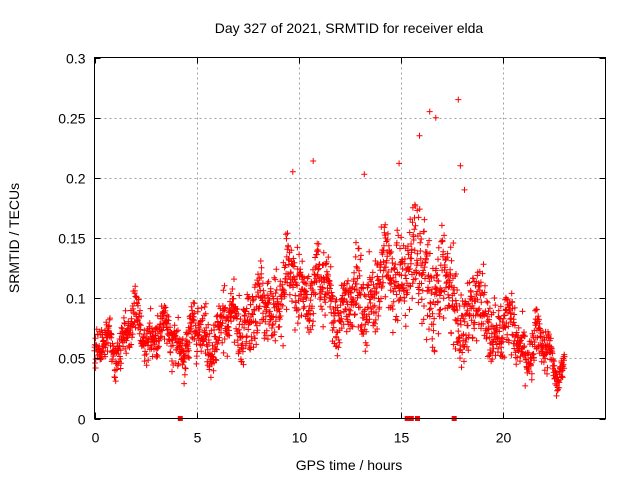 Image resolution: width=640 pixels, height=480 pixels. I want to click on y-tick-labels: 0 0.05 0.1 0.15 0.2 0.25 0.3, so click(71, 239).